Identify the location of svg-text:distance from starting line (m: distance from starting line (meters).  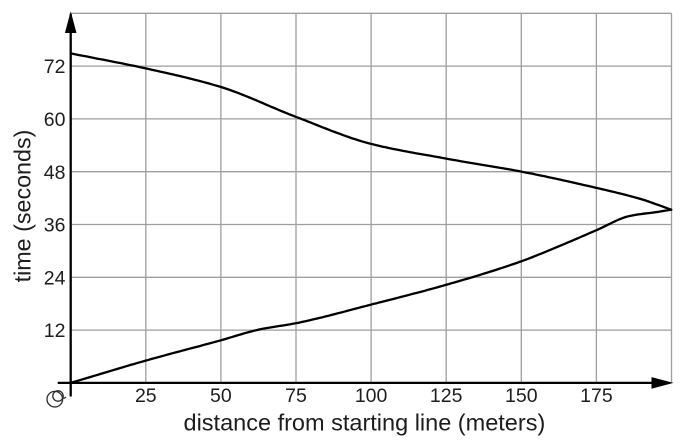
(365, 422).